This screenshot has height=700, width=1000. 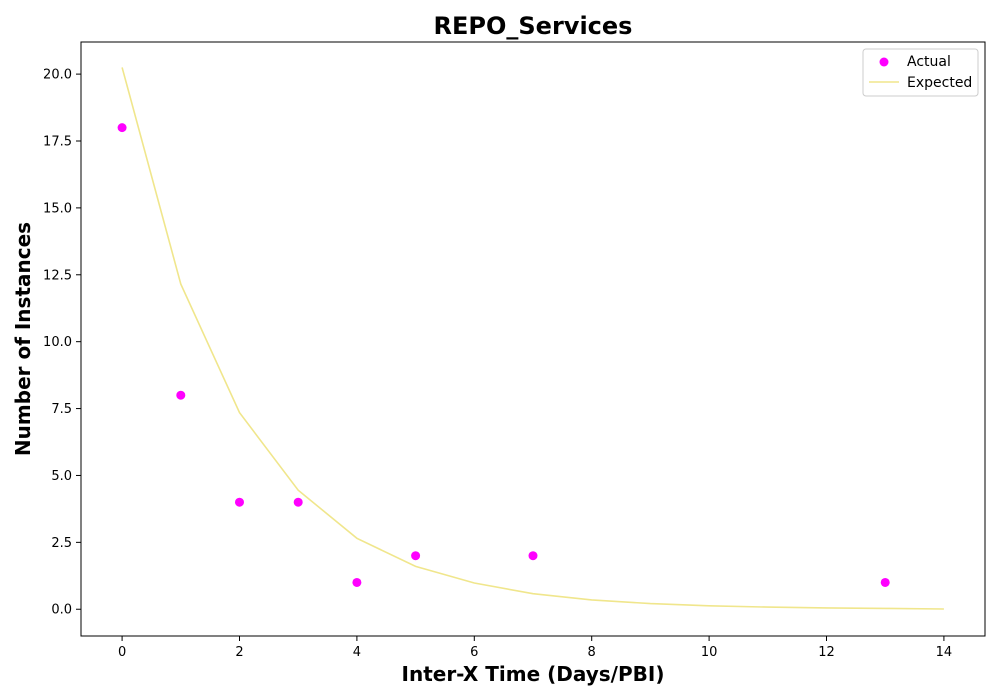 I want to click on legend-box, so click(x=920, y=72).